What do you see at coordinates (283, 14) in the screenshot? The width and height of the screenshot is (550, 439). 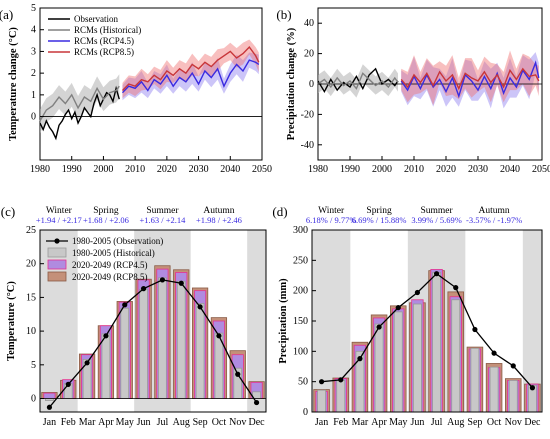 I see `panel-label: (b)` at bounding box center [283, 14].